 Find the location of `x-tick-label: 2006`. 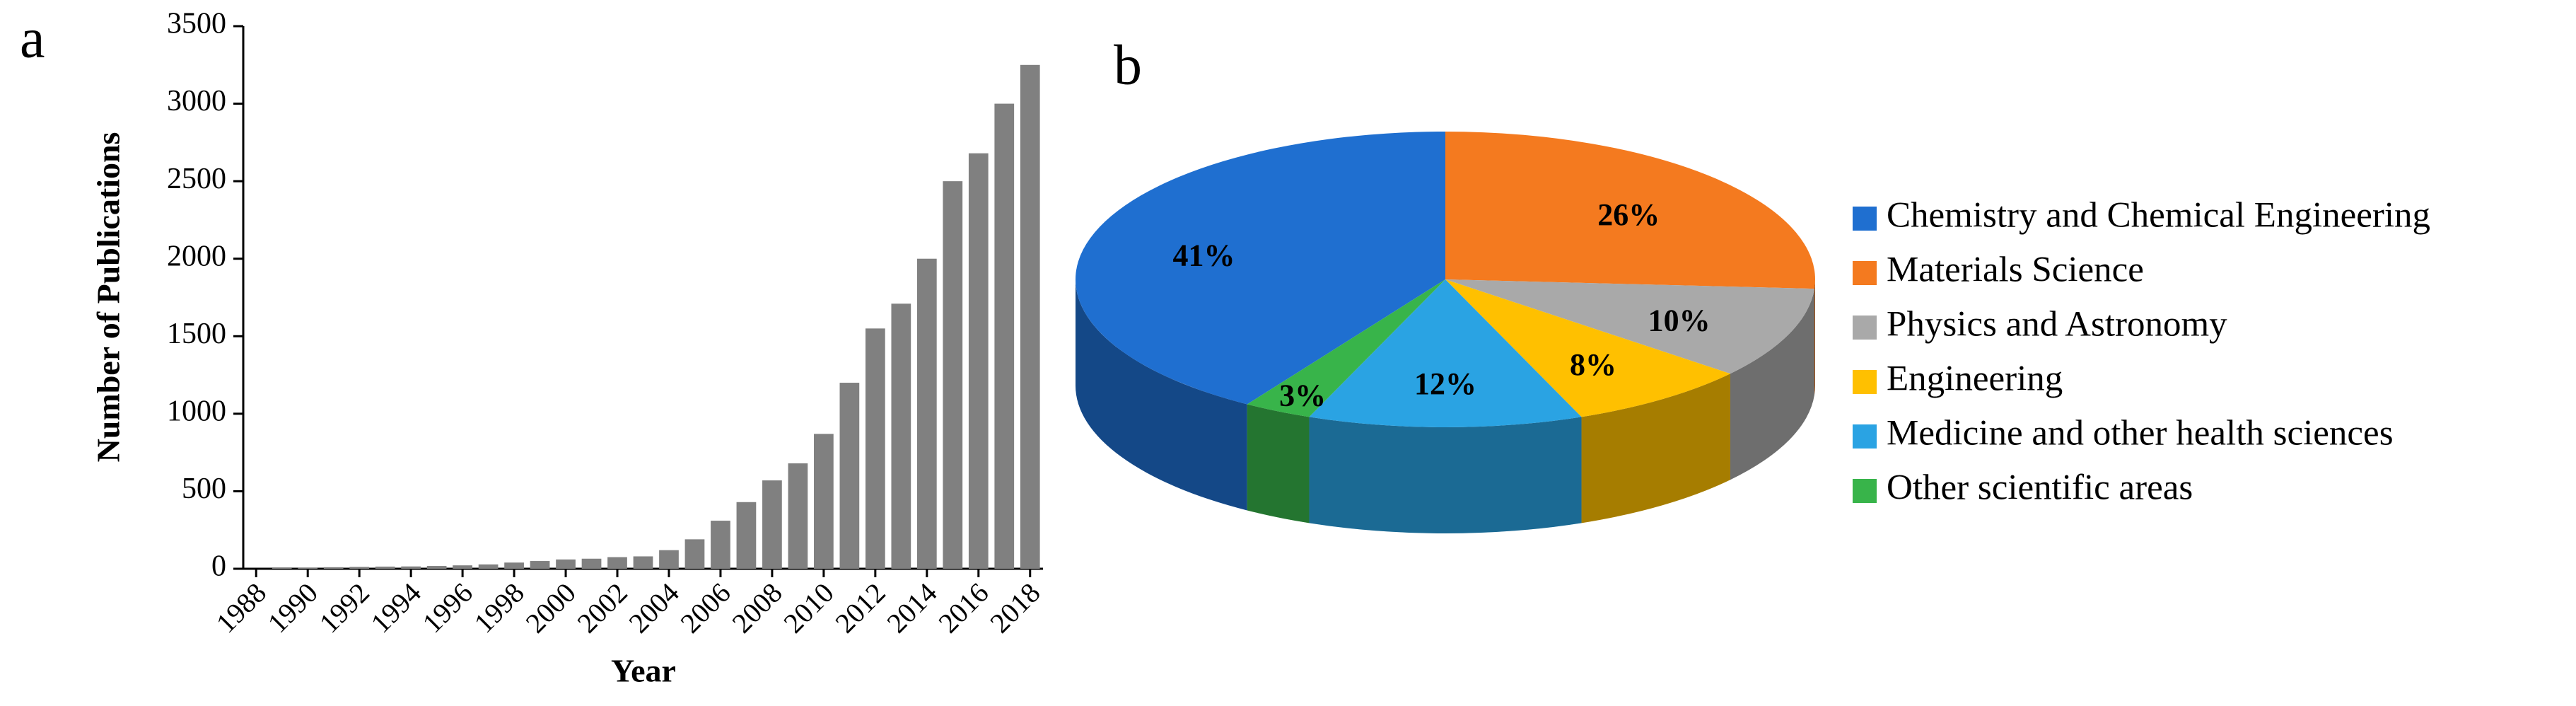

x-tick-label: 2006 is located at coordinates (705, 608).